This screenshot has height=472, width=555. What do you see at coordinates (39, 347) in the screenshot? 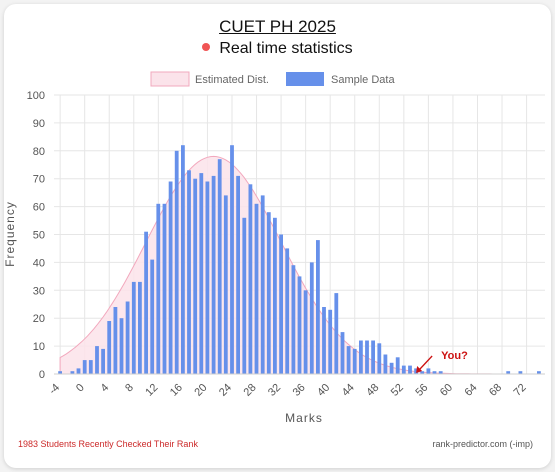
I see `y-tick-label: 10` at bounding box center [39, 347].